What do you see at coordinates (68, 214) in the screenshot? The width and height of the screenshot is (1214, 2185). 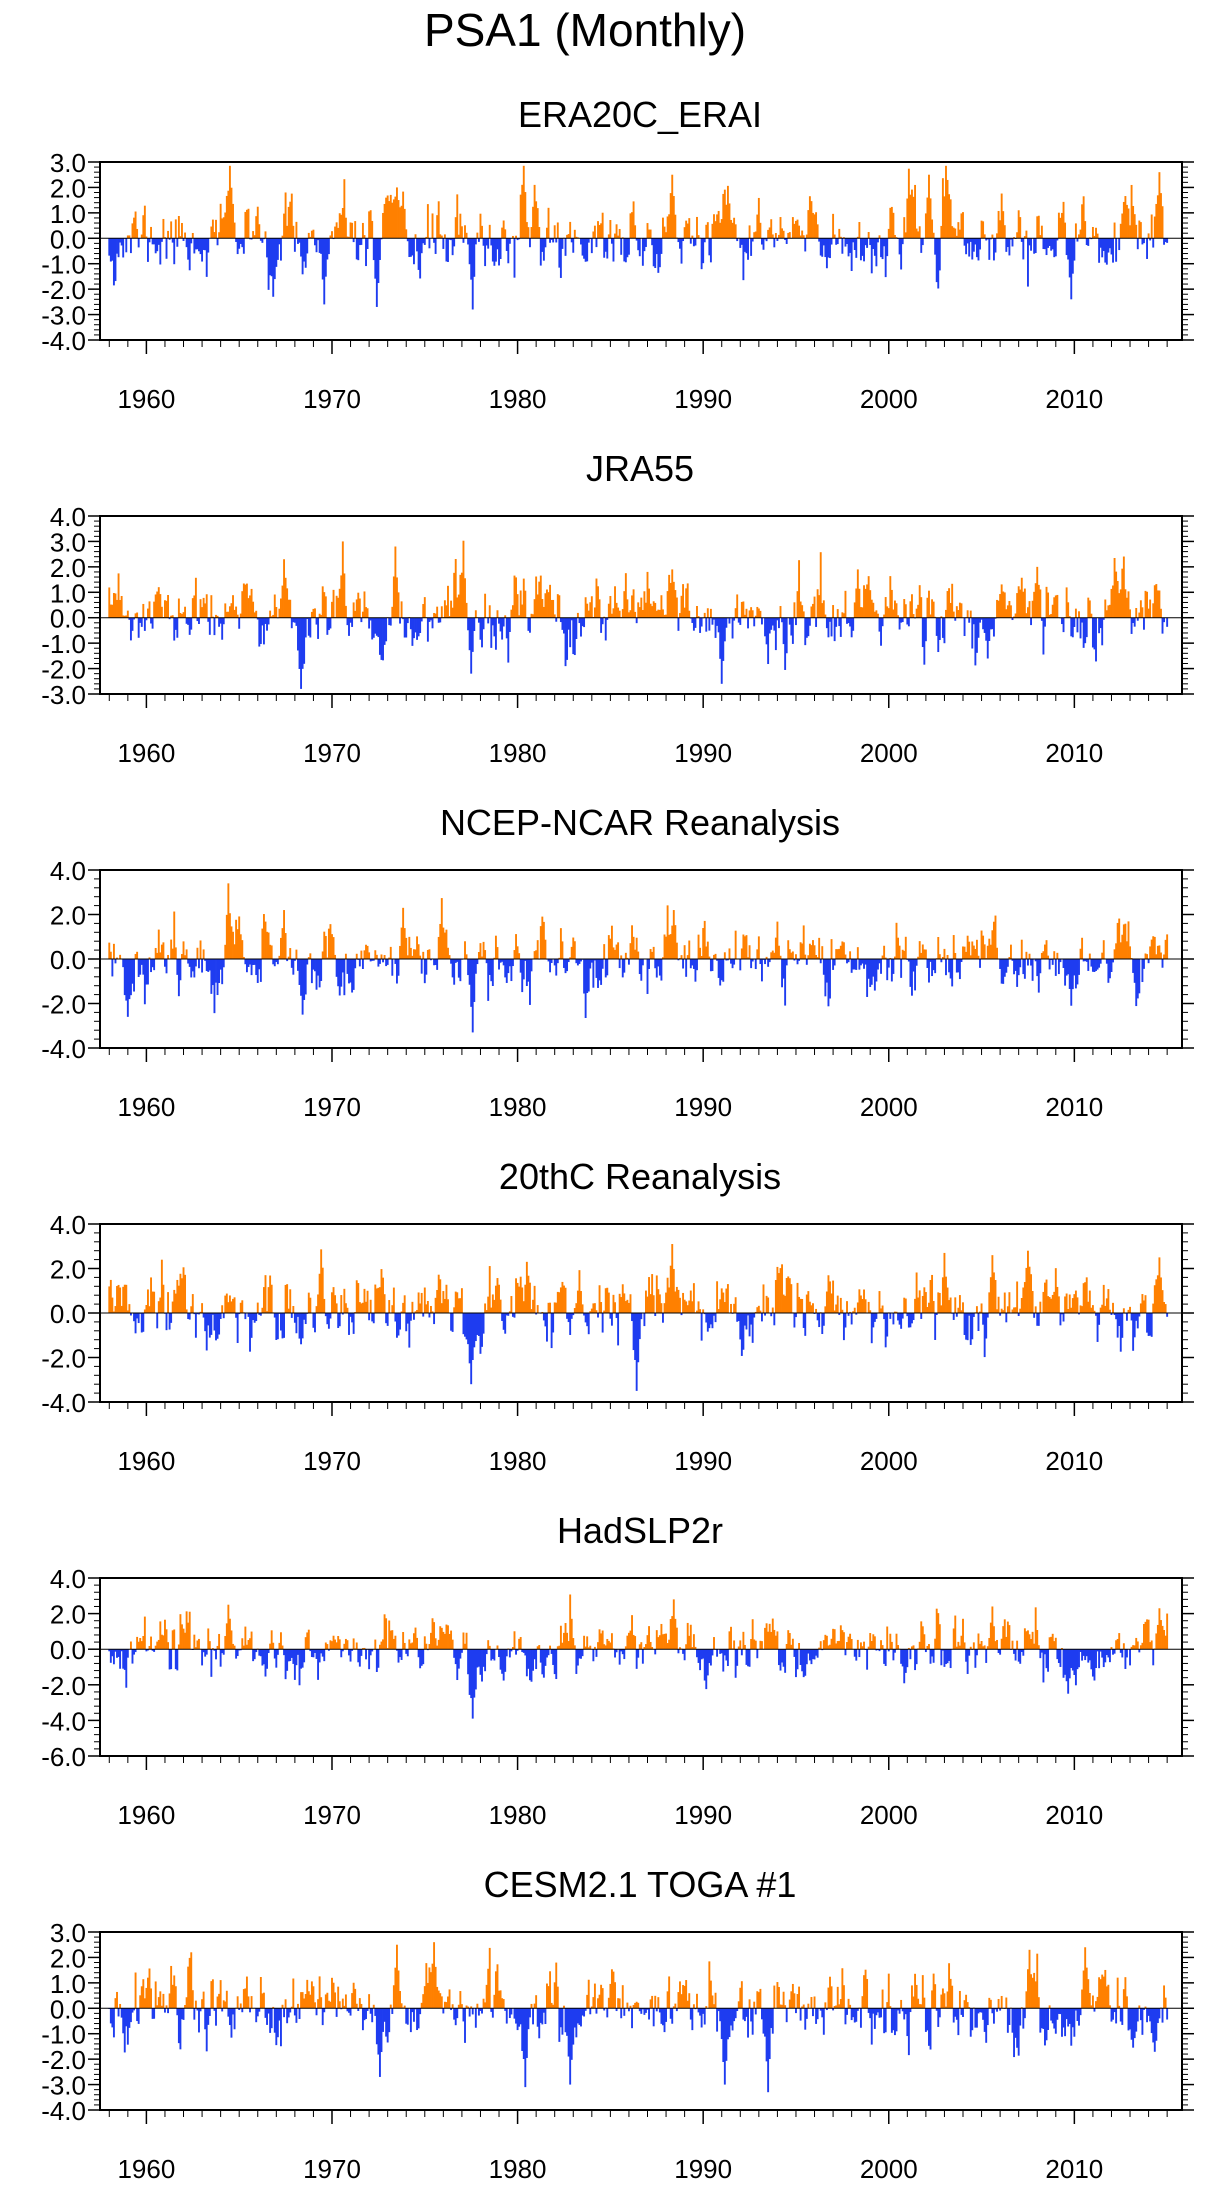 I see `y-tick-label: 1.0` at bounding box center [68, 214].